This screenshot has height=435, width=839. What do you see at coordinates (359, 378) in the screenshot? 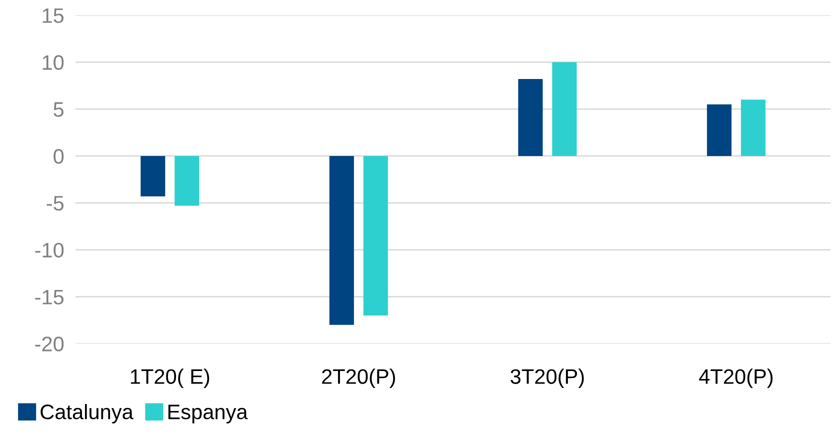
I see `x-tick-label: 2T20(P)` at bounding box center [359, 378].